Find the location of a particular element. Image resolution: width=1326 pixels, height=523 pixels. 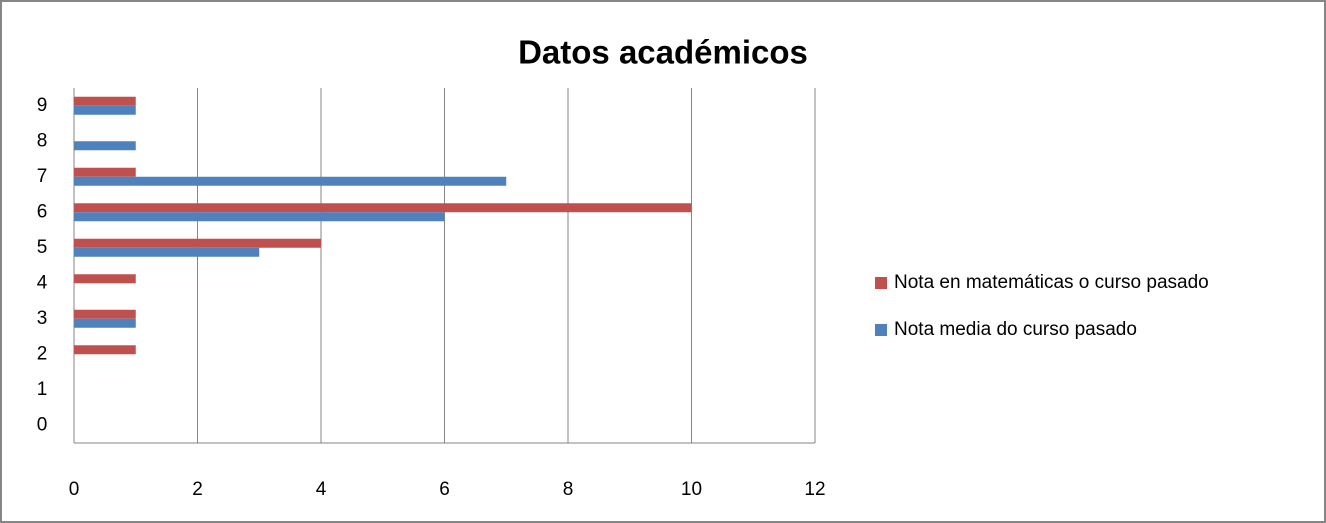

legend-label: Nota media do curso pasado is located at coordinates (1015, 329).